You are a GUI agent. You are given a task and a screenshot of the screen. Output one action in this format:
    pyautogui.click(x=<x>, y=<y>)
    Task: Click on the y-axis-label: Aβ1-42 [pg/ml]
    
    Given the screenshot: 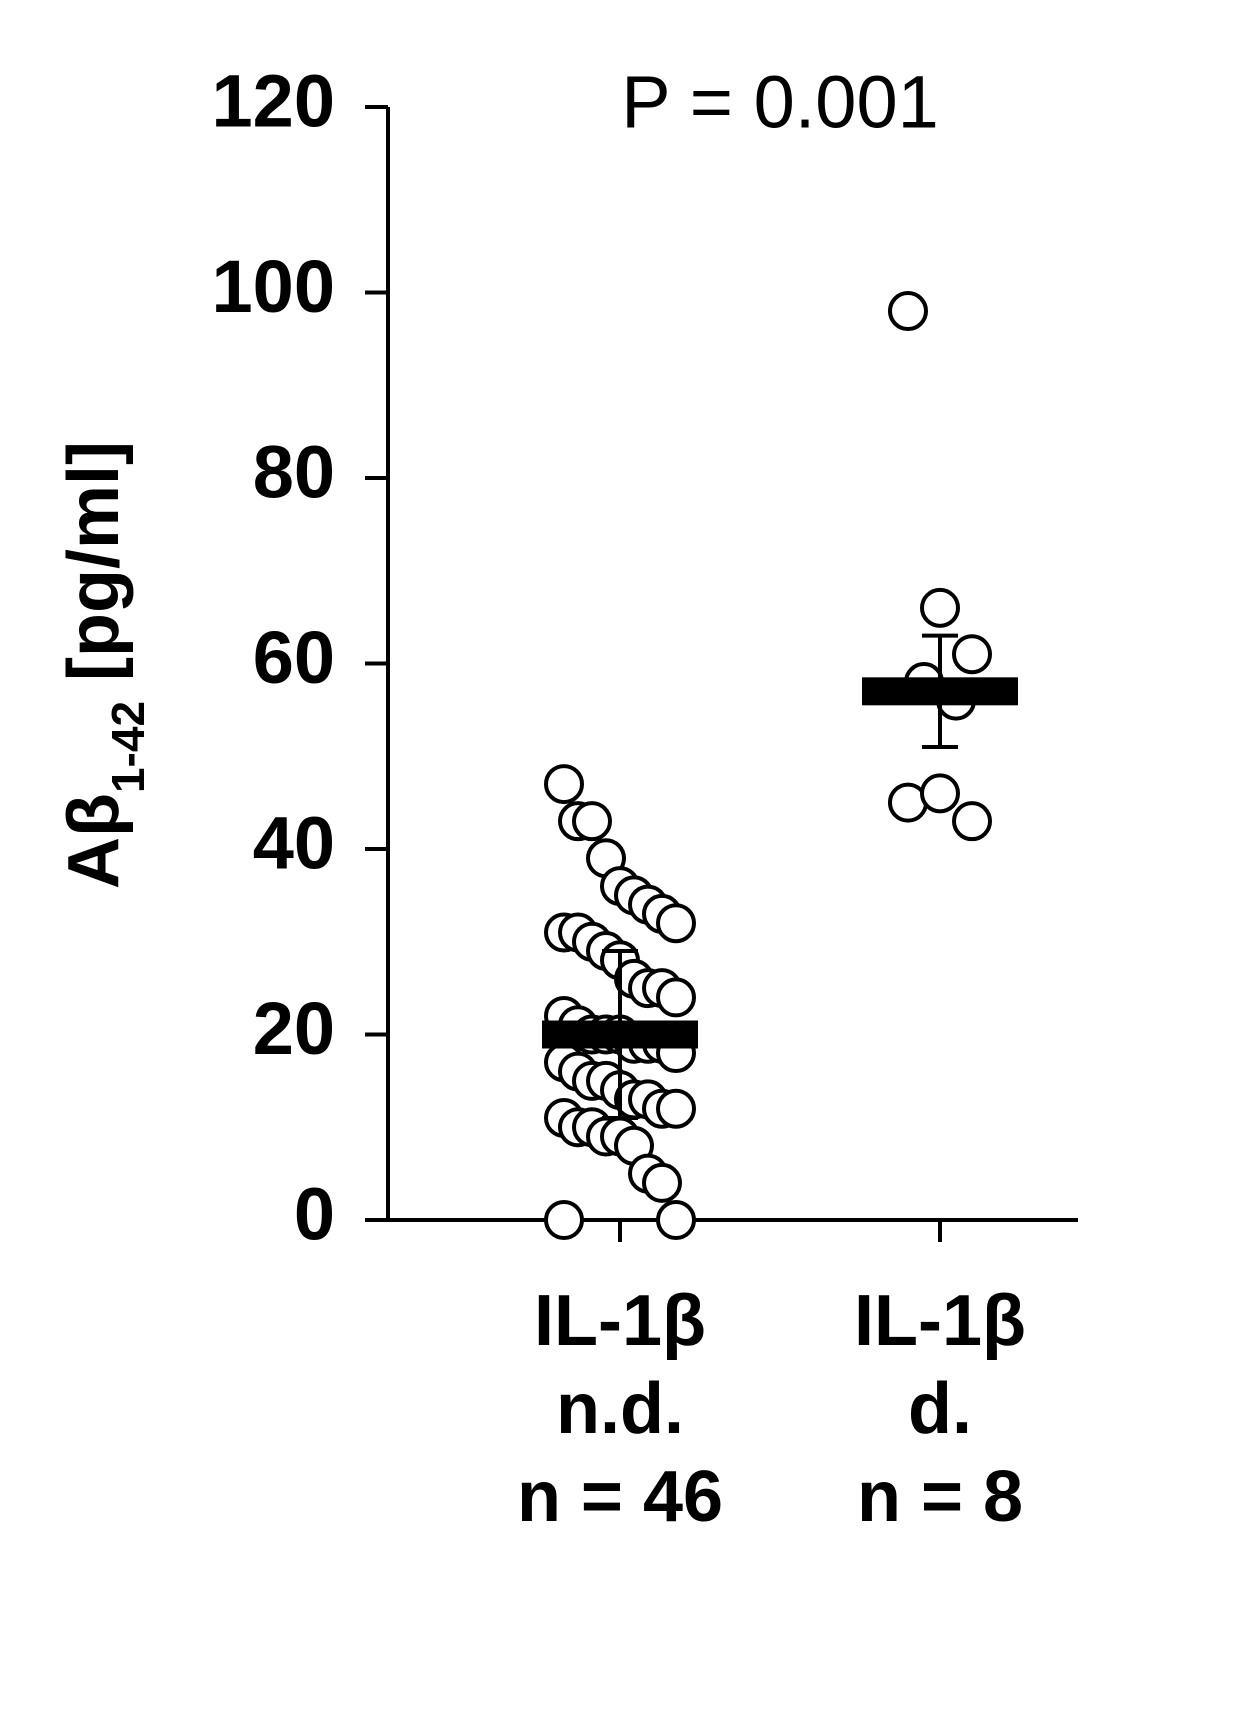 What is the action you would take?
    pyautogui.click(x=104, y=665)
    